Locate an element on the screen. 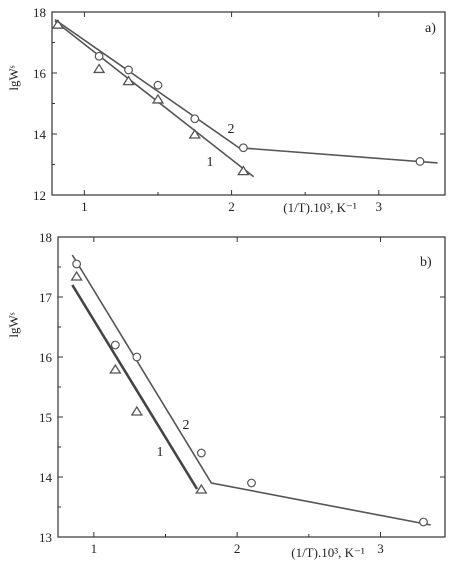 This screenshot has height=573, width=453. y-tick-label: 12 is located at coordinates (39, 195).